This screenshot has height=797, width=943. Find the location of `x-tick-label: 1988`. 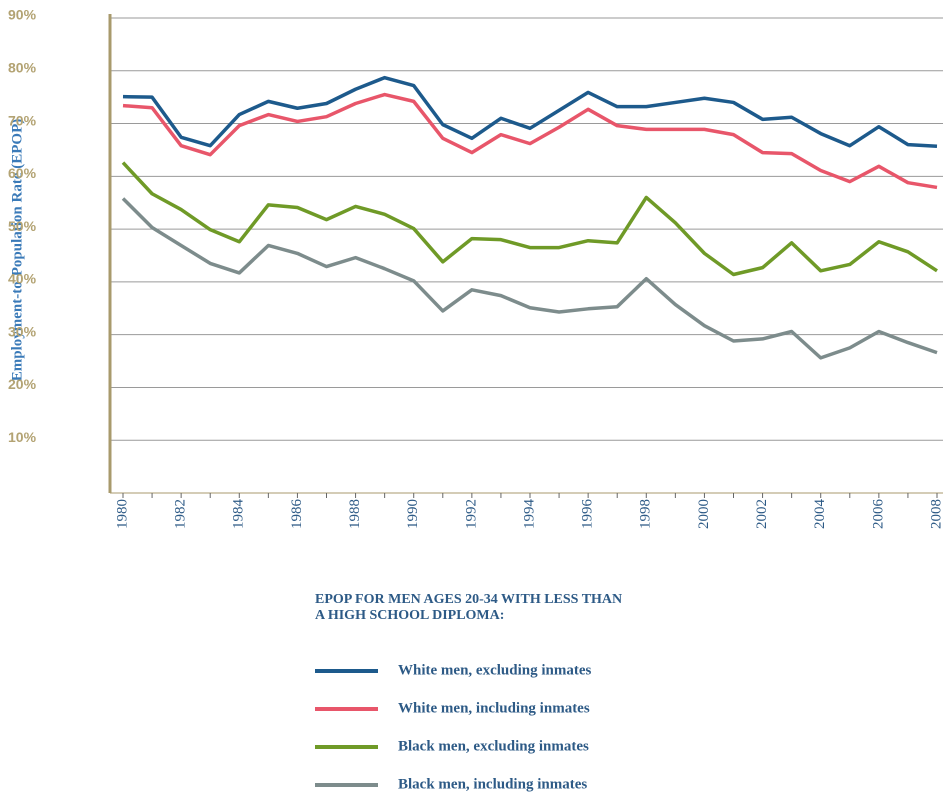

x-tick-label: 1988 is located at coordinates (355, 514).